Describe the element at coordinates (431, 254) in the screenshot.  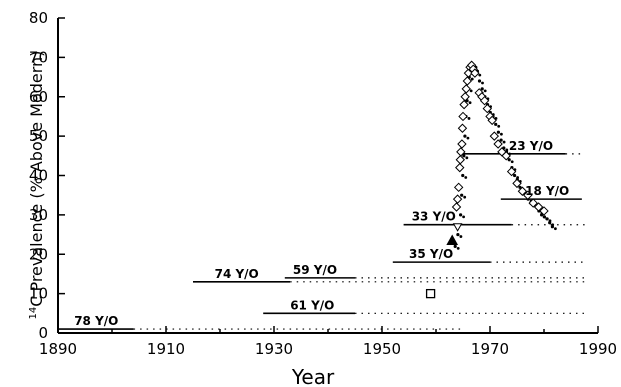
I see `annotation-label: 35 Y/O` at that location.